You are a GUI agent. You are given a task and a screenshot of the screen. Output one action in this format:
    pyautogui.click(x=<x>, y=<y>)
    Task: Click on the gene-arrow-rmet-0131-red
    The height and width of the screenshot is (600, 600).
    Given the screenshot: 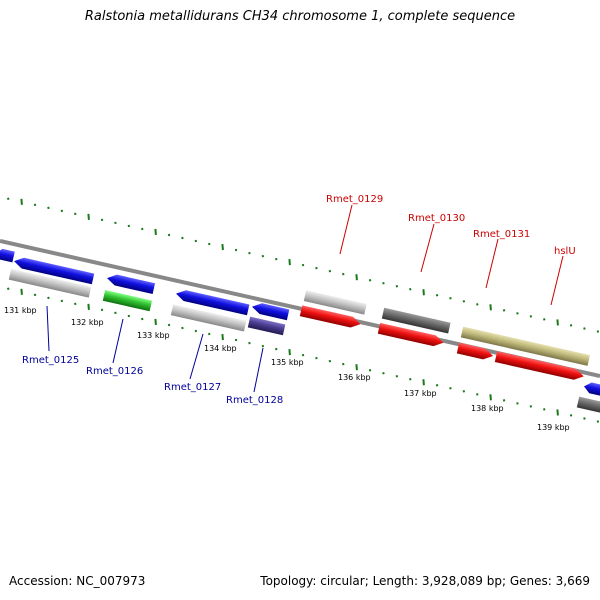 What is the action you would take?
    pyautogui.click(x=475, y=352)
    